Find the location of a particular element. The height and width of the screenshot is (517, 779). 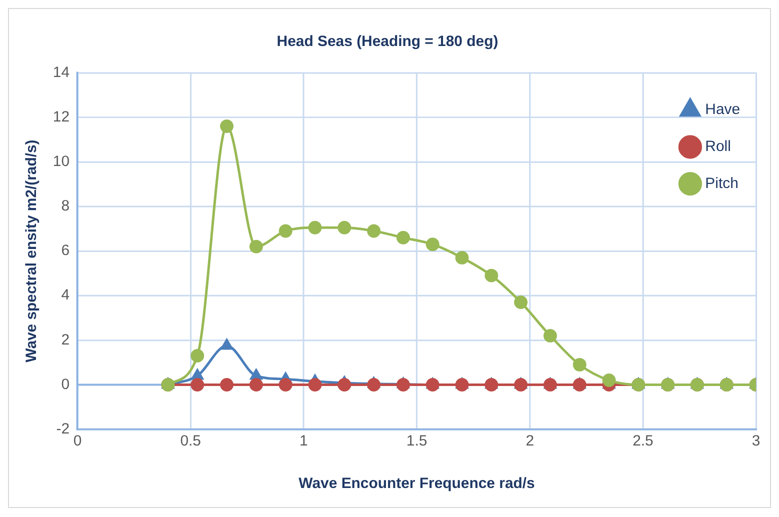

legend-label: Pitch is located at coordinates (721, 183).